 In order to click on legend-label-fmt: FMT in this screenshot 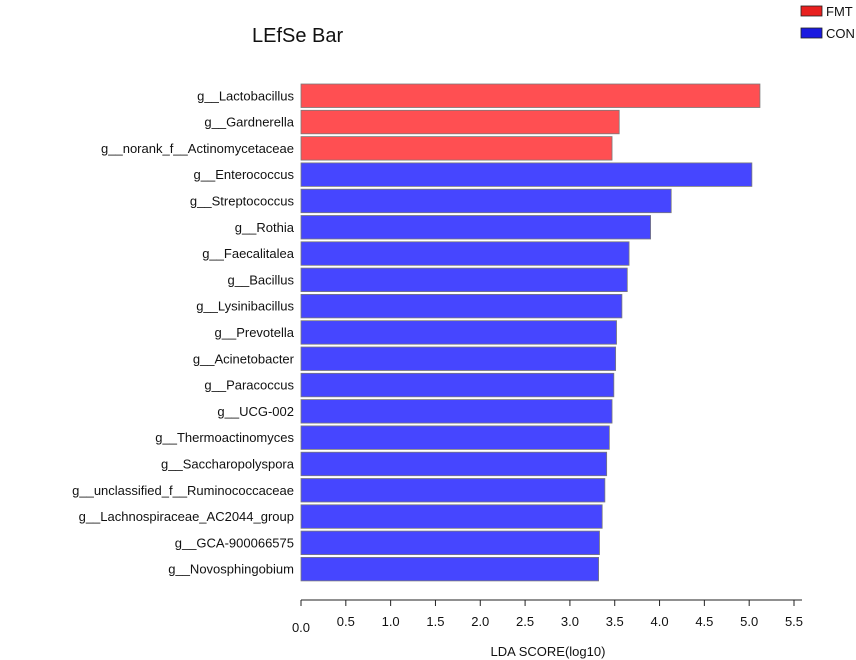, I will do `click(839, 11)`.